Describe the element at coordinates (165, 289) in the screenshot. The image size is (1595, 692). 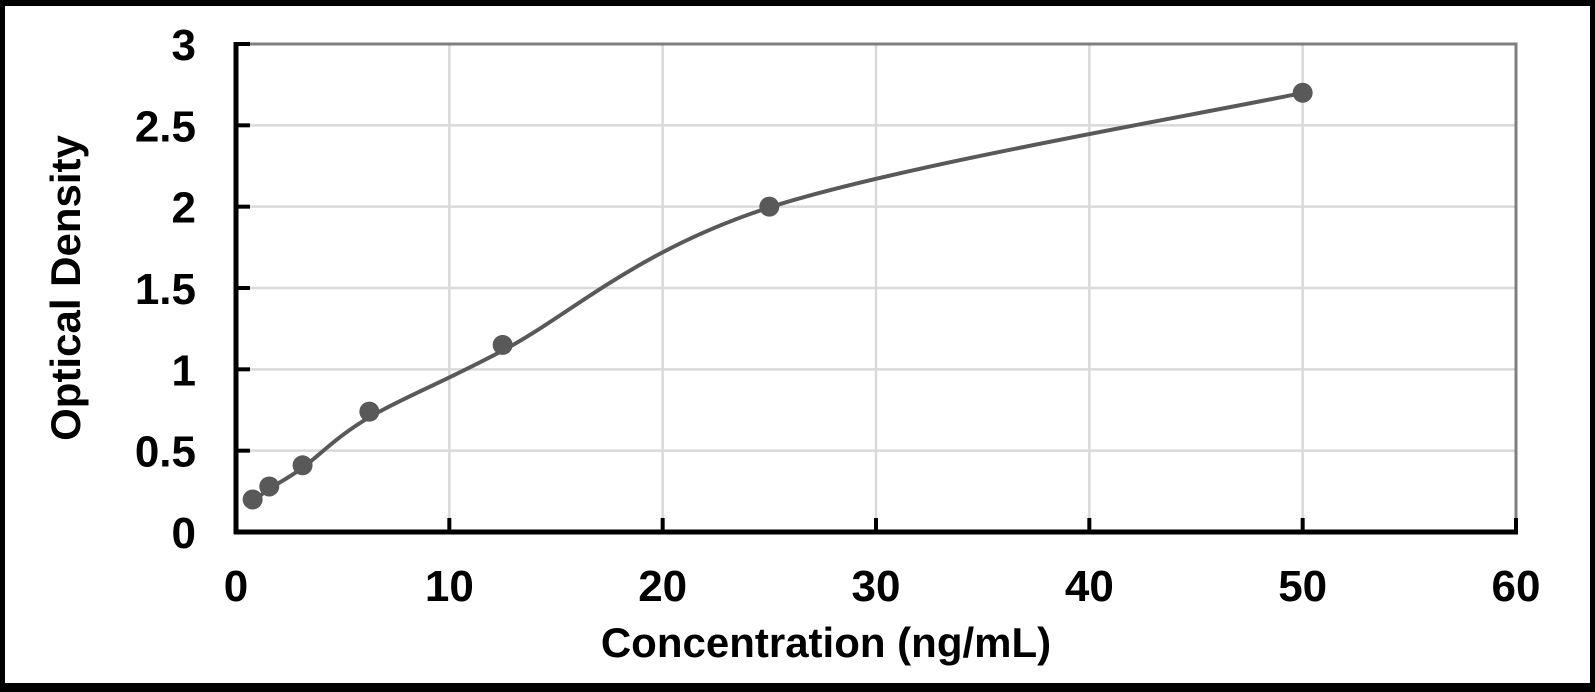
I see `y-tick-label: 1.5` at that location.